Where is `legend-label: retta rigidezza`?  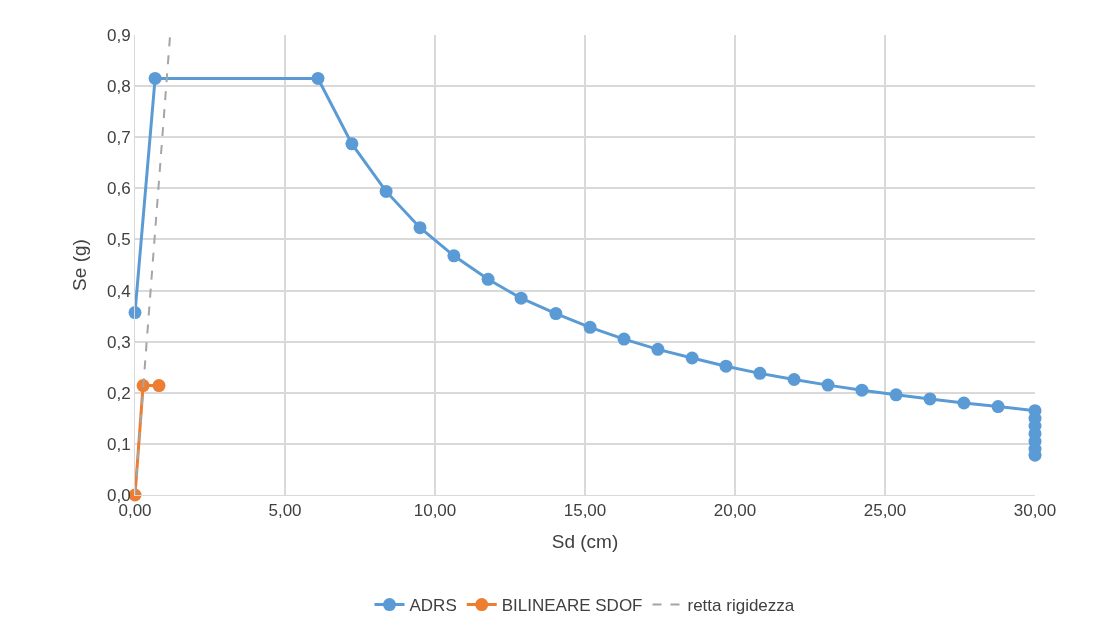 legend-label: retta rigidezza is located at coordinates (741, 606).